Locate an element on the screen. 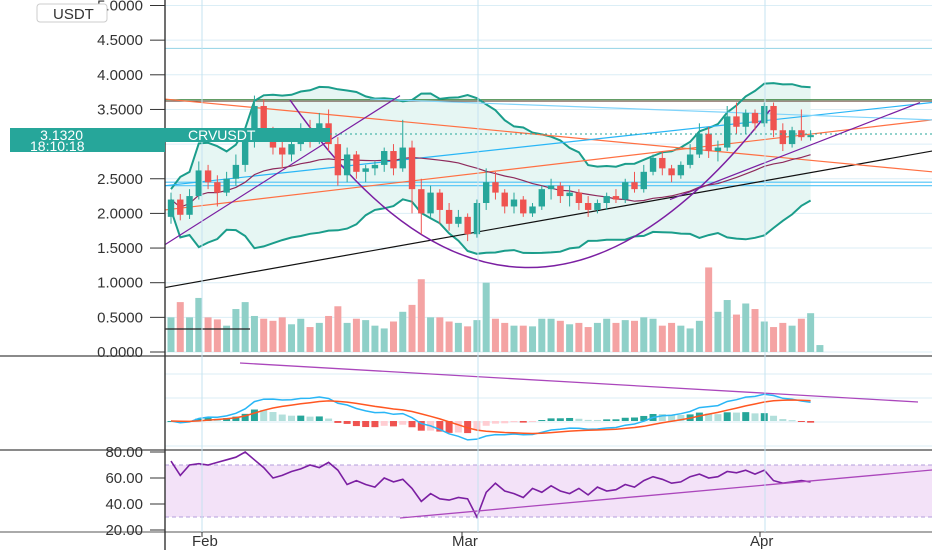 The height and width of the screenshot is (550, 932). signal-line is located at coordinates (490, 417).